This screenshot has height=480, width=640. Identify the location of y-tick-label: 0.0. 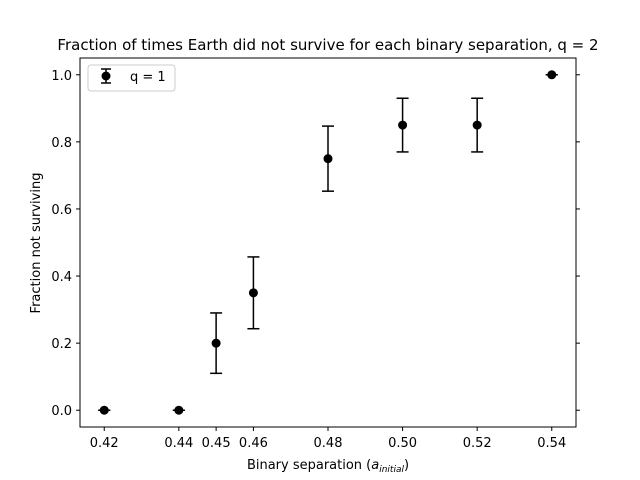
(61, 411).